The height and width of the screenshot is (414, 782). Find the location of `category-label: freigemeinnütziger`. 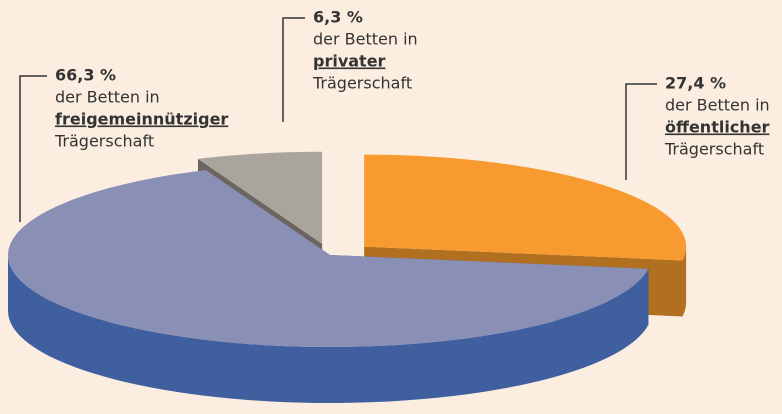

category-label: freigemeinnütziger is located at coordinates (141, 119).